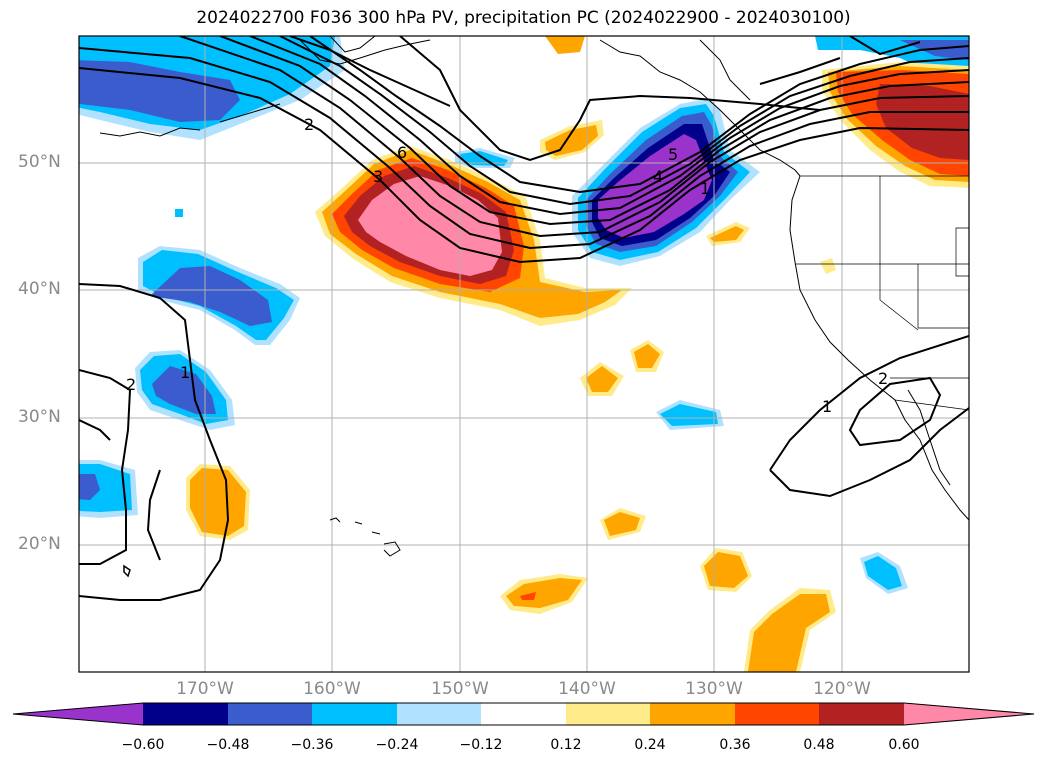 This screenshot has height=765, width=1047. I want to click on lon-label: 140°W, so click(587, 689).